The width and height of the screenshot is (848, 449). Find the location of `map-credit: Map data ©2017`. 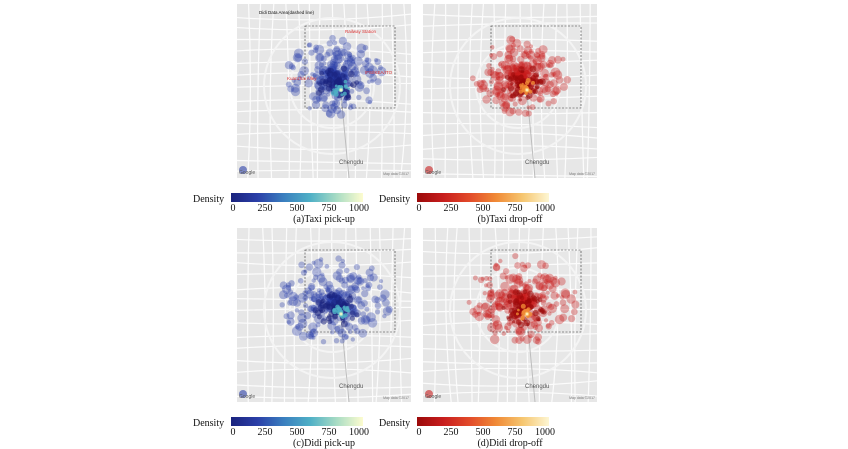

map-credit: Map data ©2017 is located at coordinates (396, 398).